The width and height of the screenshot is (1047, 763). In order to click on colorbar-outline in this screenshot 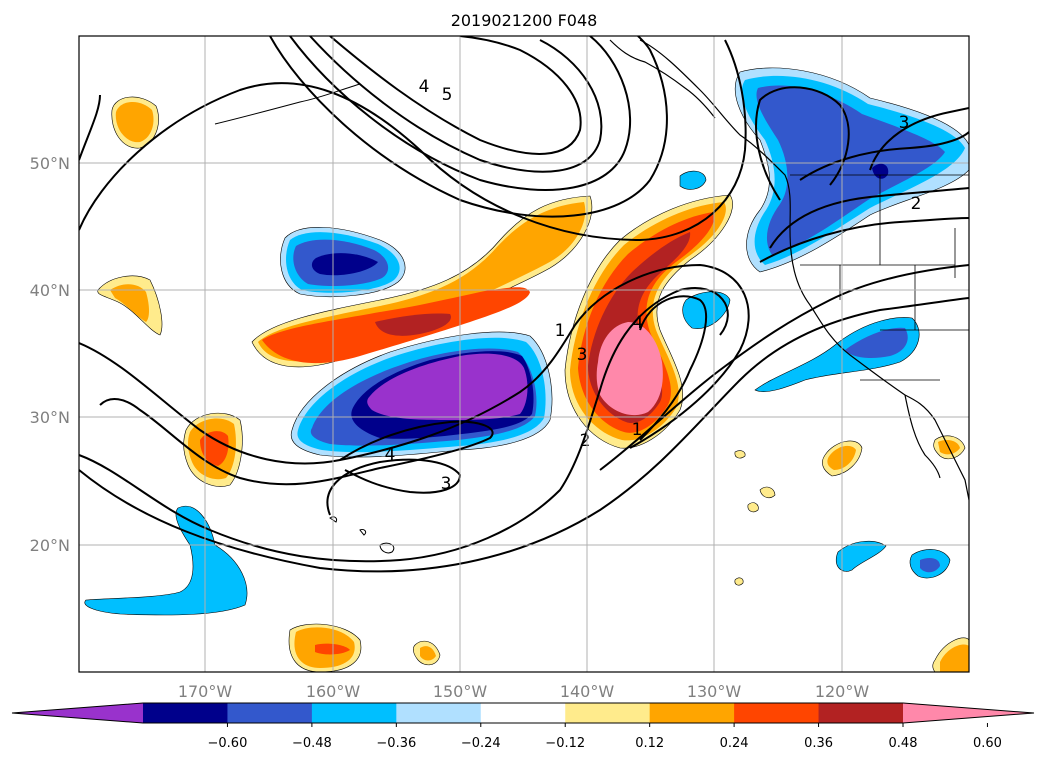, I will do `click(523, 713)`.